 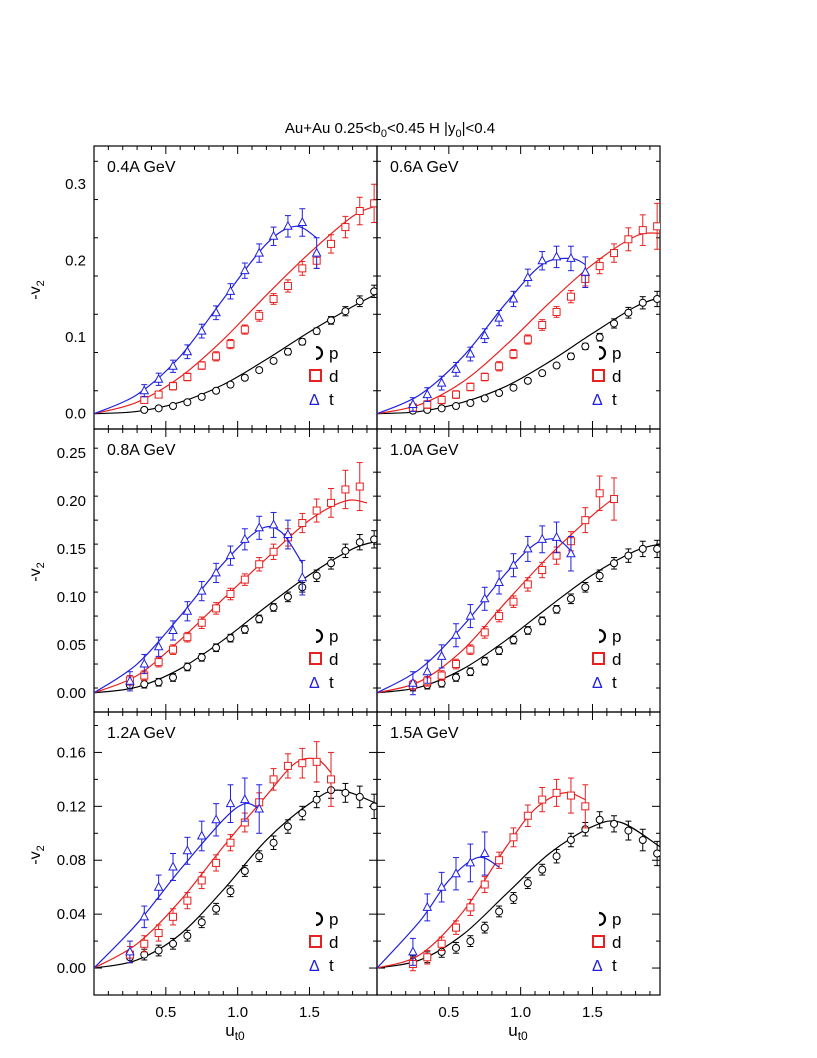 I want to click on legend-marker-circle, so click(x=602, y=919).